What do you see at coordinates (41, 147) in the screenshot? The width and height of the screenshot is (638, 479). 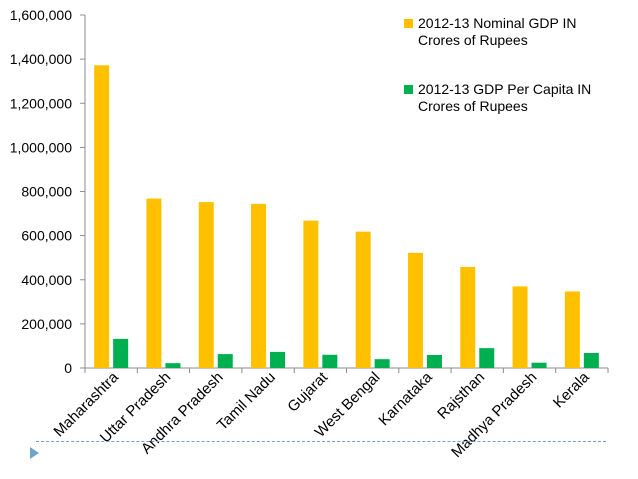 I see `y-tick-label: 1,000,000` at bounding box center [41, 147].